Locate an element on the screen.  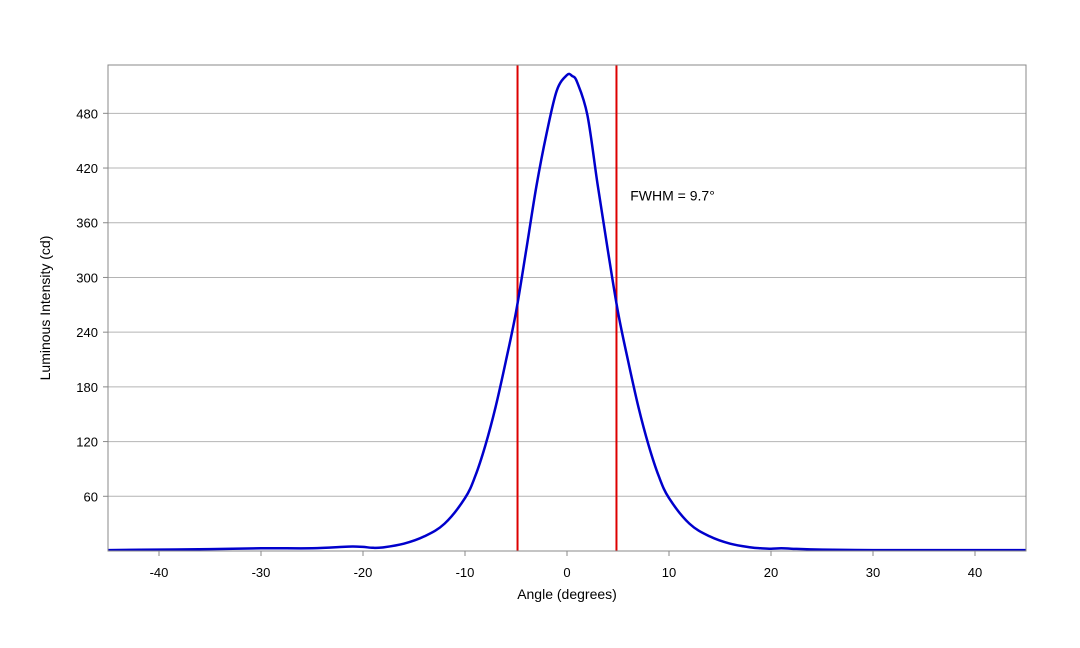
y-tick-label: 60 is located at coordinates (91, 496).